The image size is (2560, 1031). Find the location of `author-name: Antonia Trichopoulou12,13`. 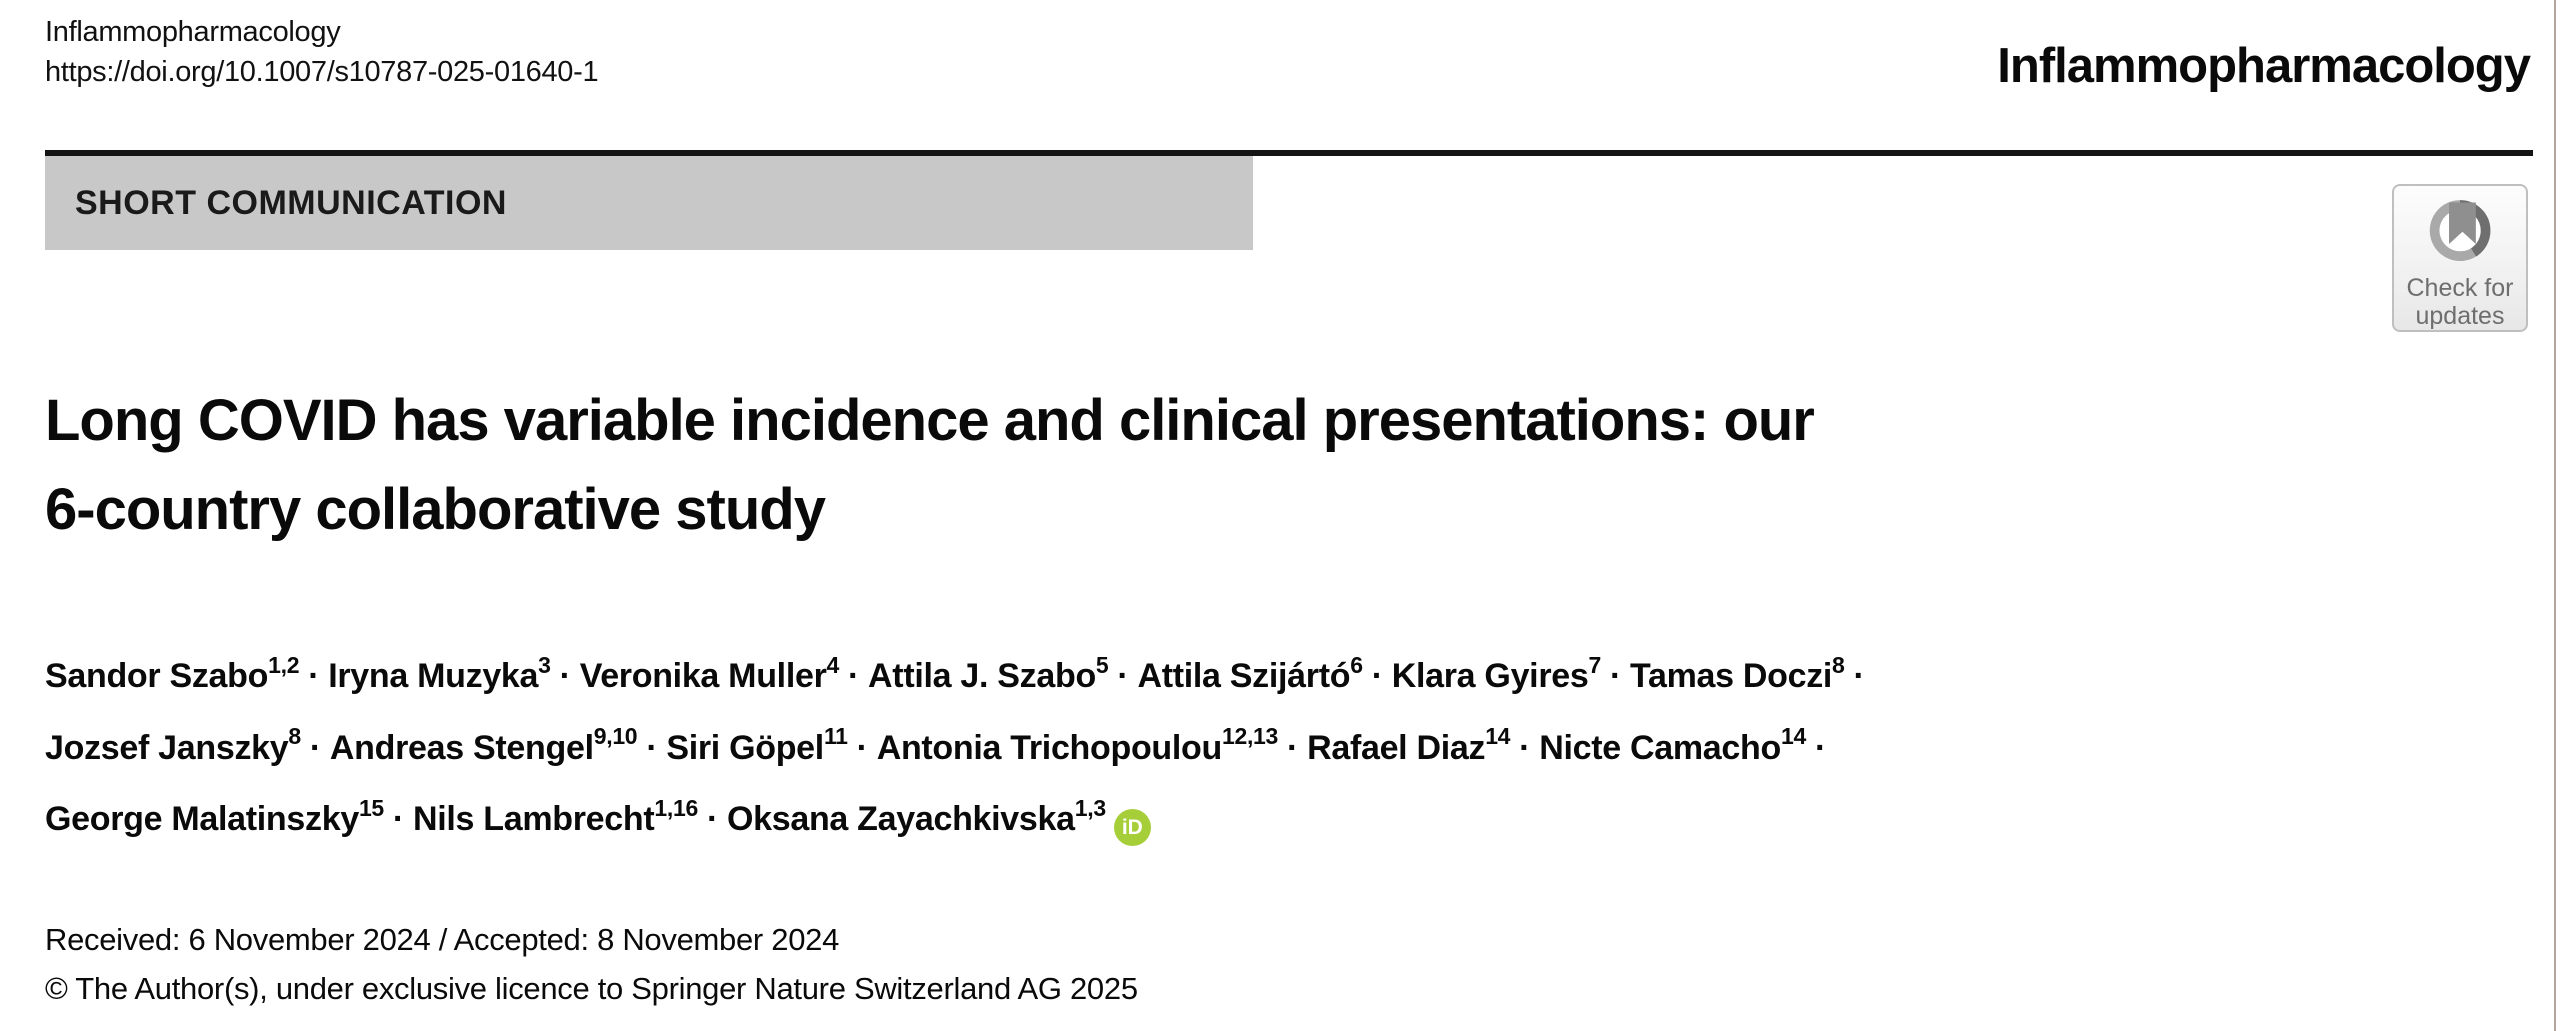

author-name: Antonia Trichopoulou12,13 is located at coordinates (1077, 745).